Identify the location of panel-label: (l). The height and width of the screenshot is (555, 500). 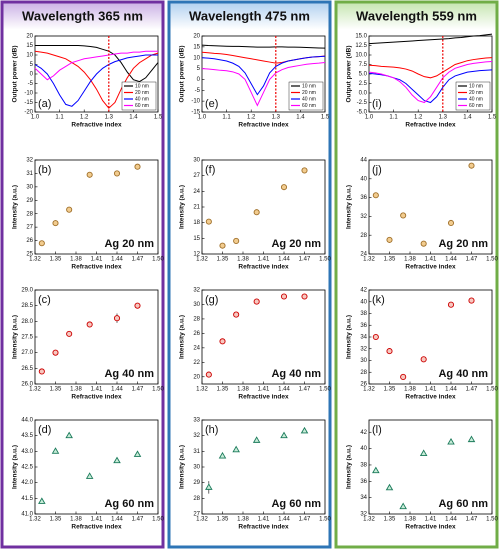
(377, 430).